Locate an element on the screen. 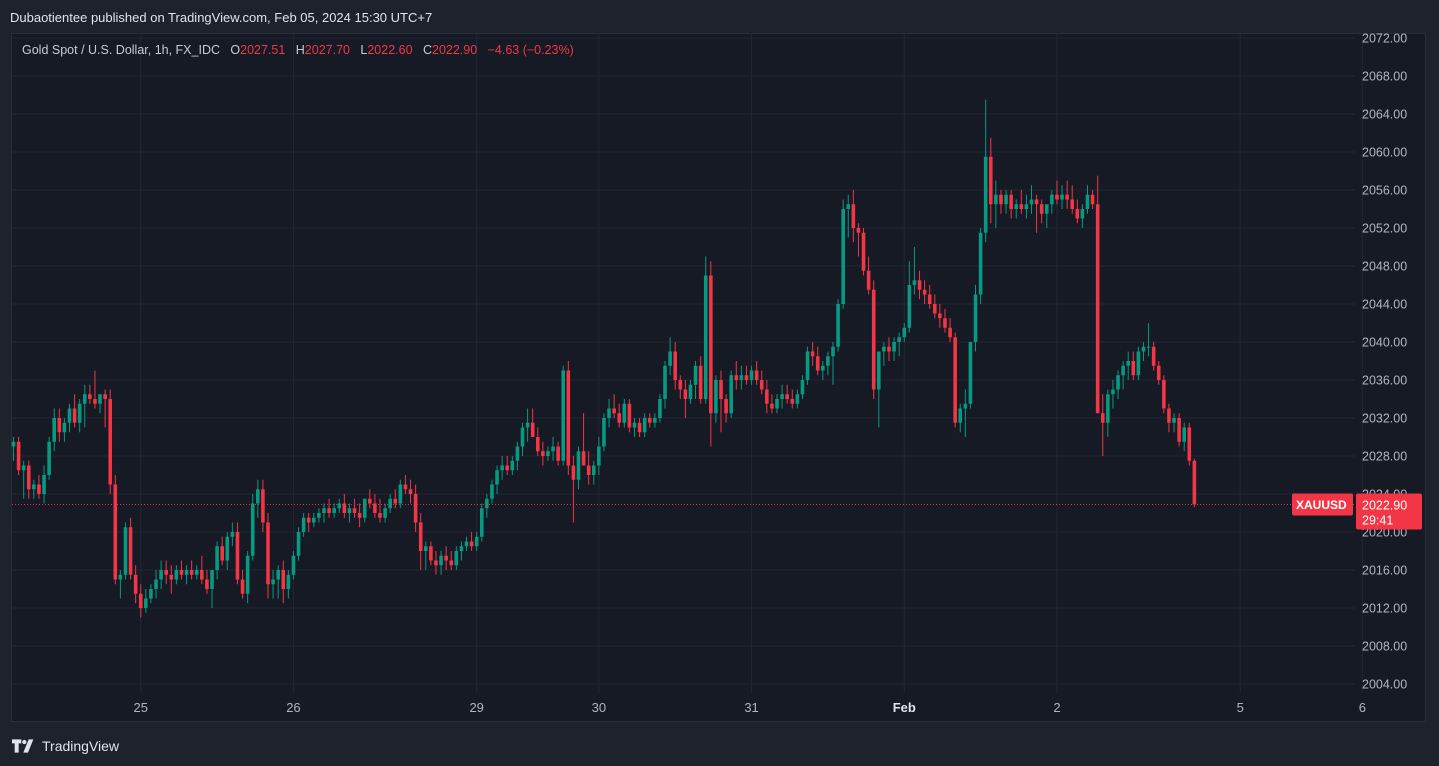 Image resolution: width=1439 pixels, height=766 pixels. change-value: −4.63 (−0.23%) is located at coordinates (530, 50).